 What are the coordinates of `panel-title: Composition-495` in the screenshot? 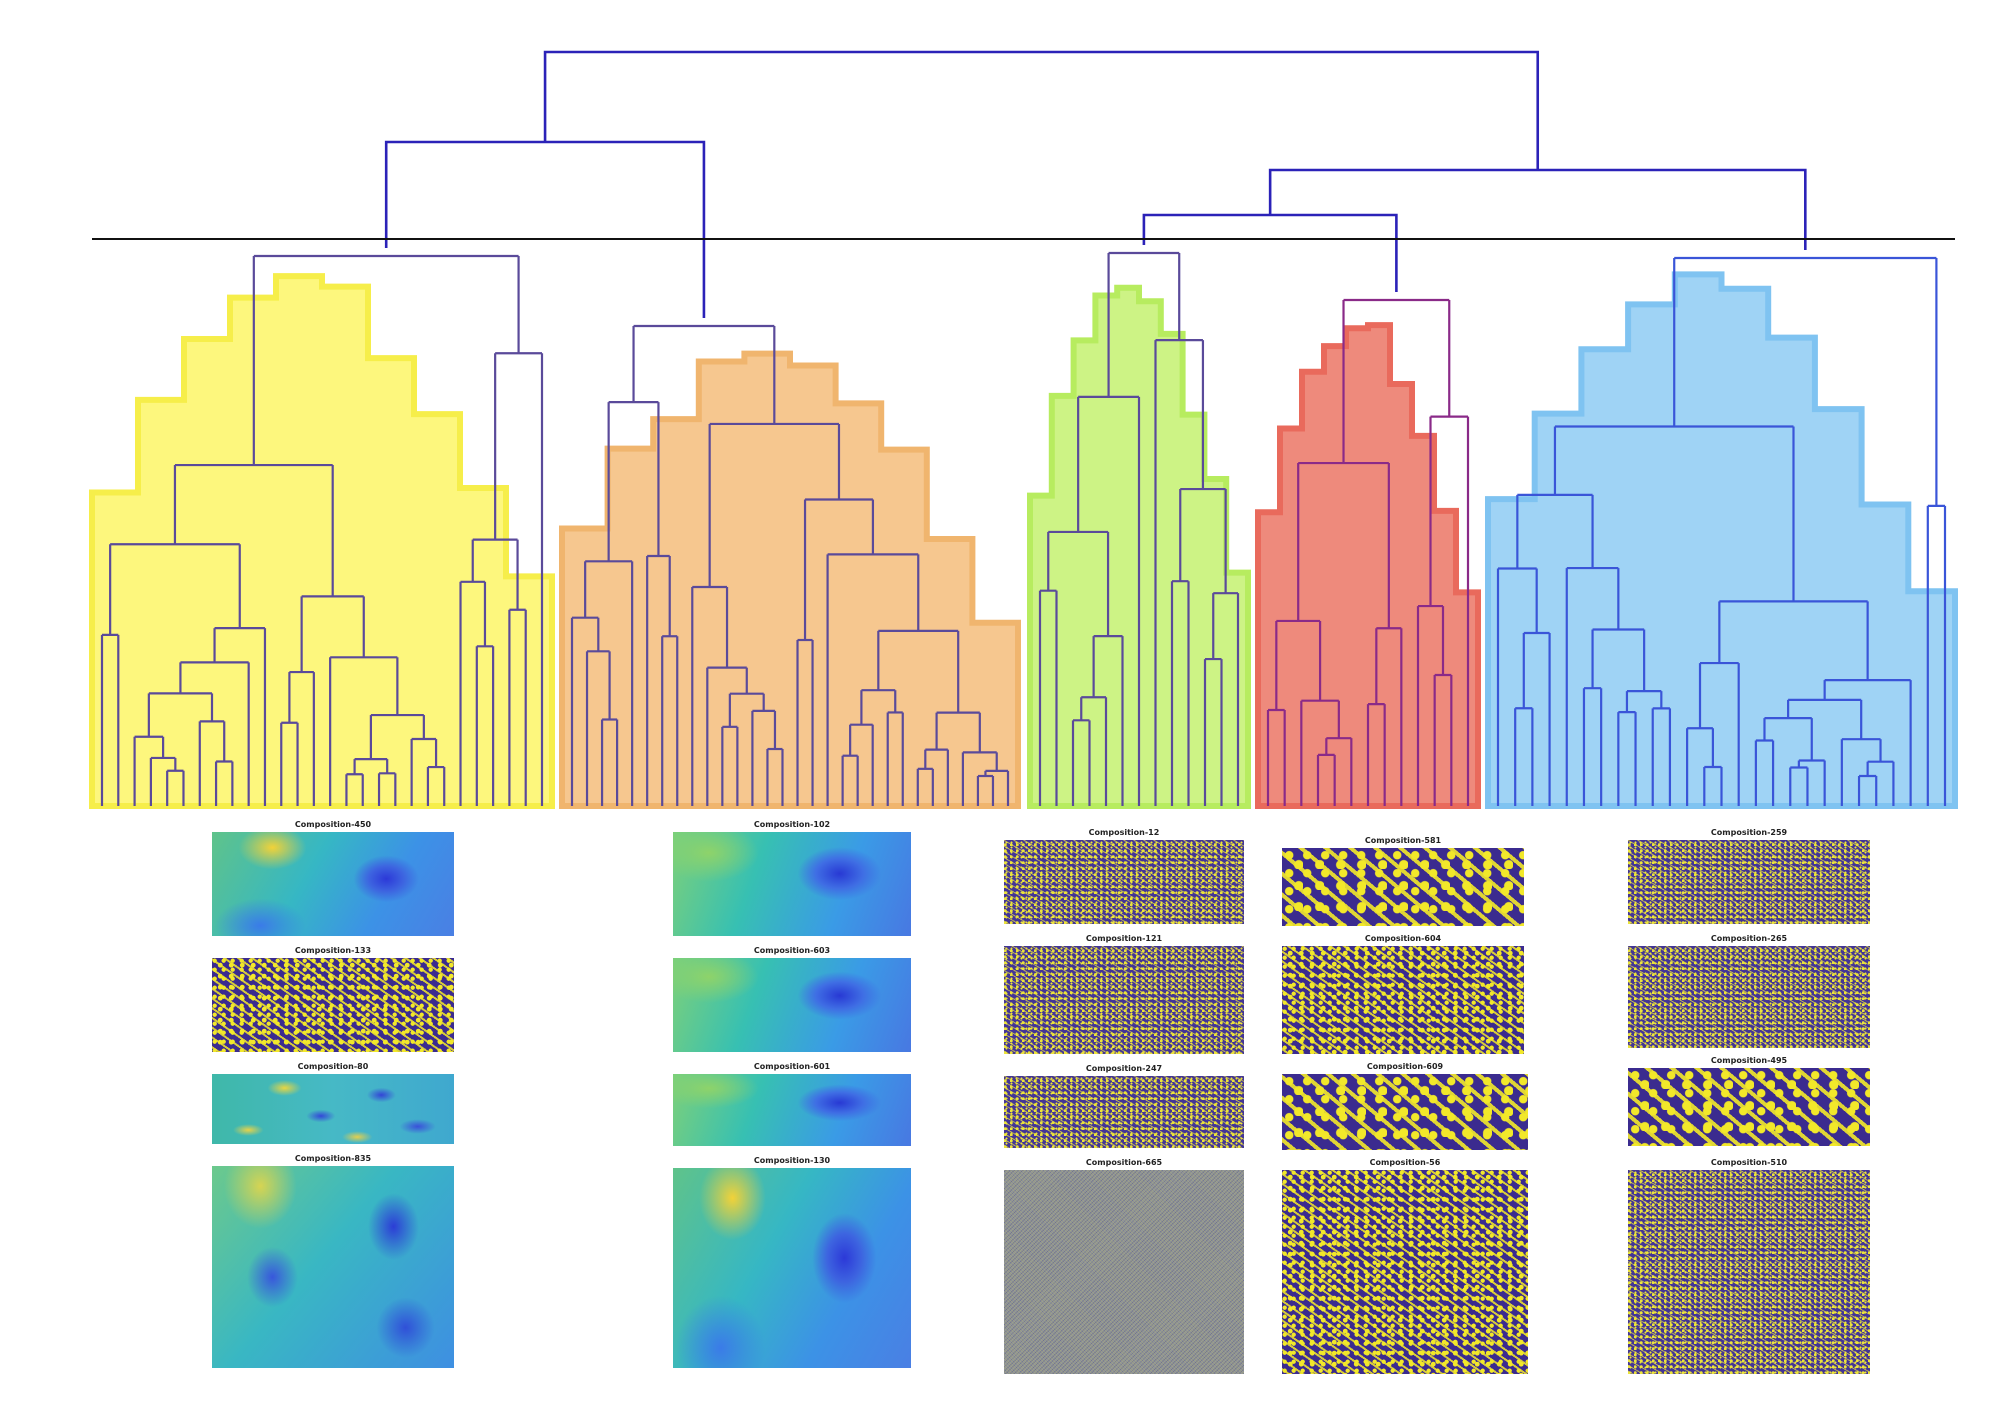 It's located at (1749, 1060).